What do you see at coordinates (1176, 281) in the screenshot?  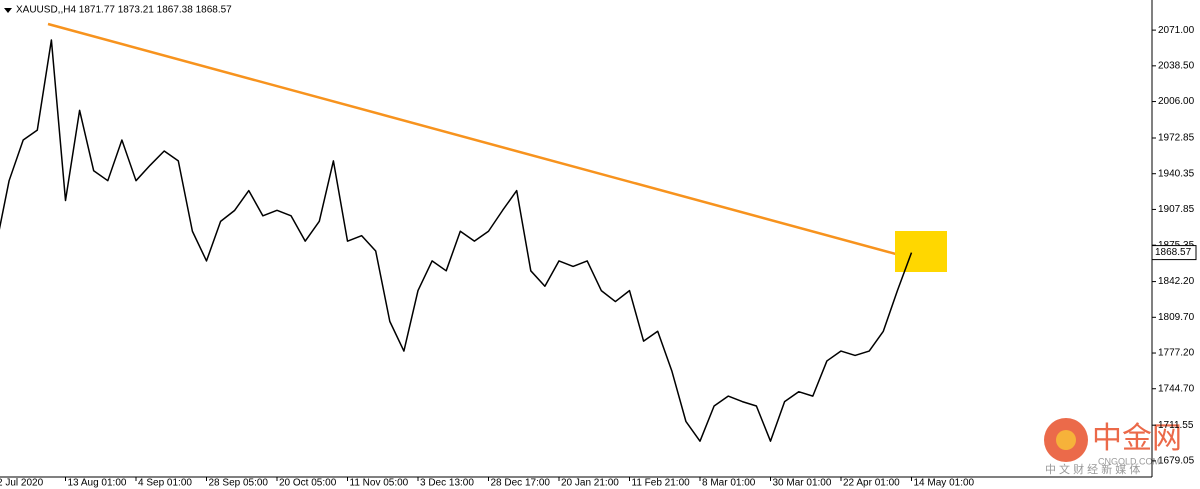 I see `y-tick-label: 1842.20` at bounding box center [1176, 281].